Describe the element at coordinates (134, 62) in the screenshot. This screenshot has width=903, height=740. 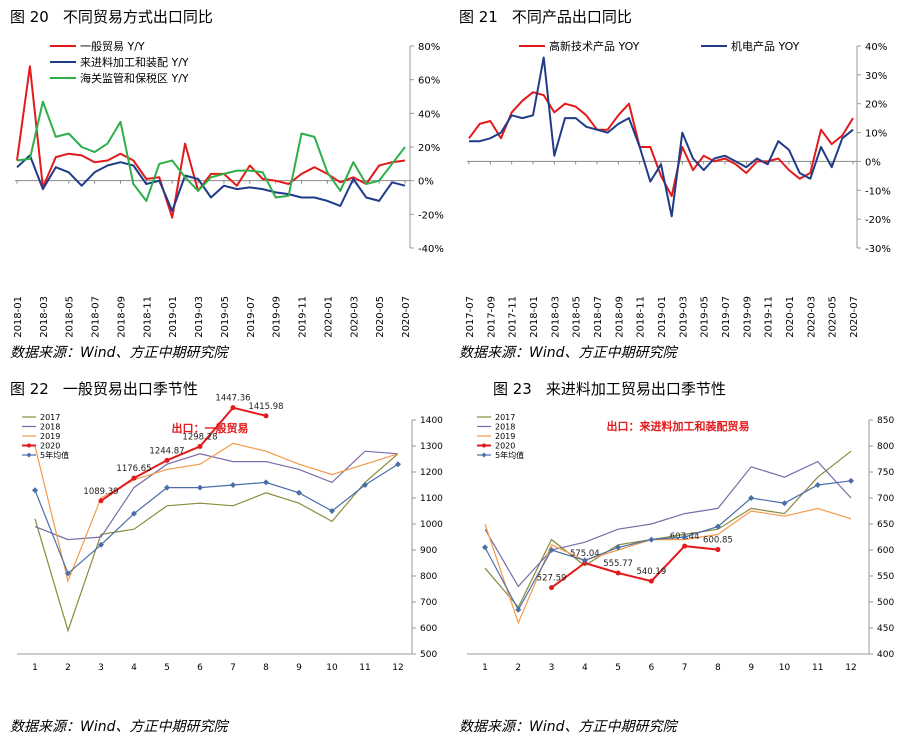
I see `legend-label: 来进料加工和装配 Y/Y` at that location.